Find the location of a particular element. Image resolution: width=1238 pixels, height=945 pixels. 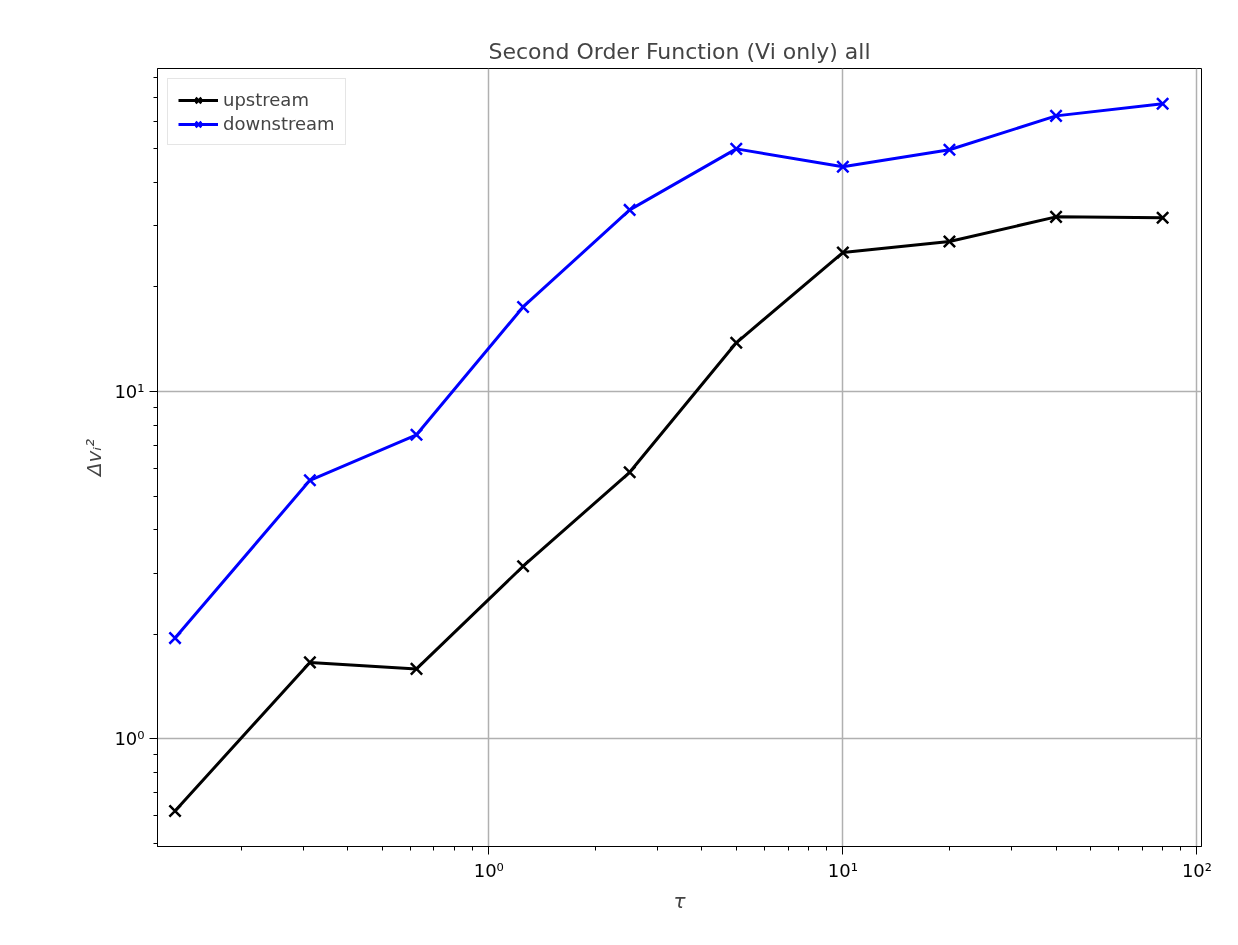

x-tick-label: 10¹ is located at coordinates (842, 870).